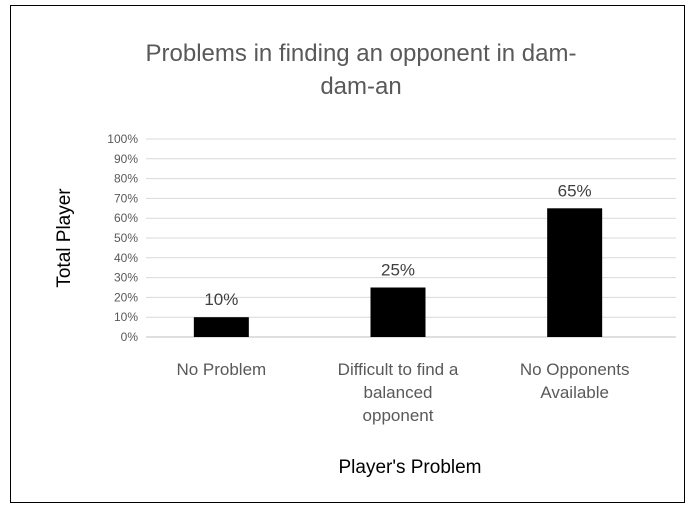 The height and width of the screenshot is (512, 693). What do you see at coordinates (122, 139) in the screenshot?
I see `y-tick-label: 100%` at bounding box center [122, 139].